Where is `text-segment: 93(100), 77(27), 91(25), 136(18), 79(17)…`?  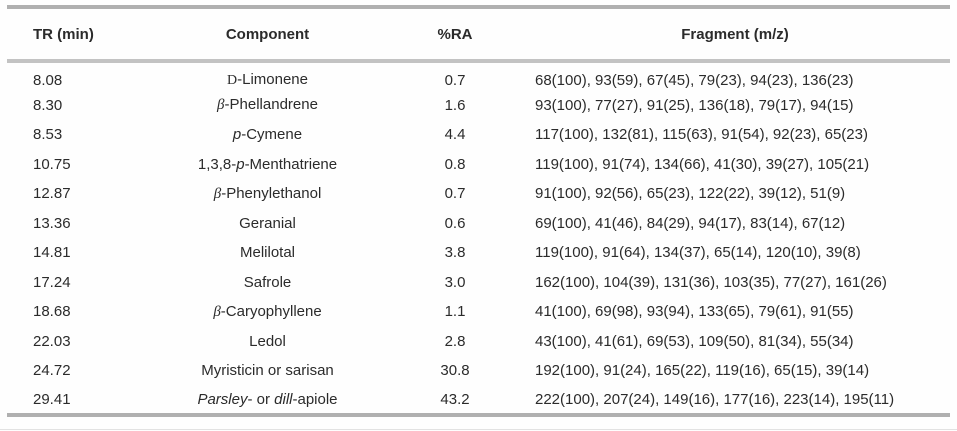 text-segment: 93(100), 77(27), 91(25), 136(18), 79(17)… is located at coordinates (694, 105).